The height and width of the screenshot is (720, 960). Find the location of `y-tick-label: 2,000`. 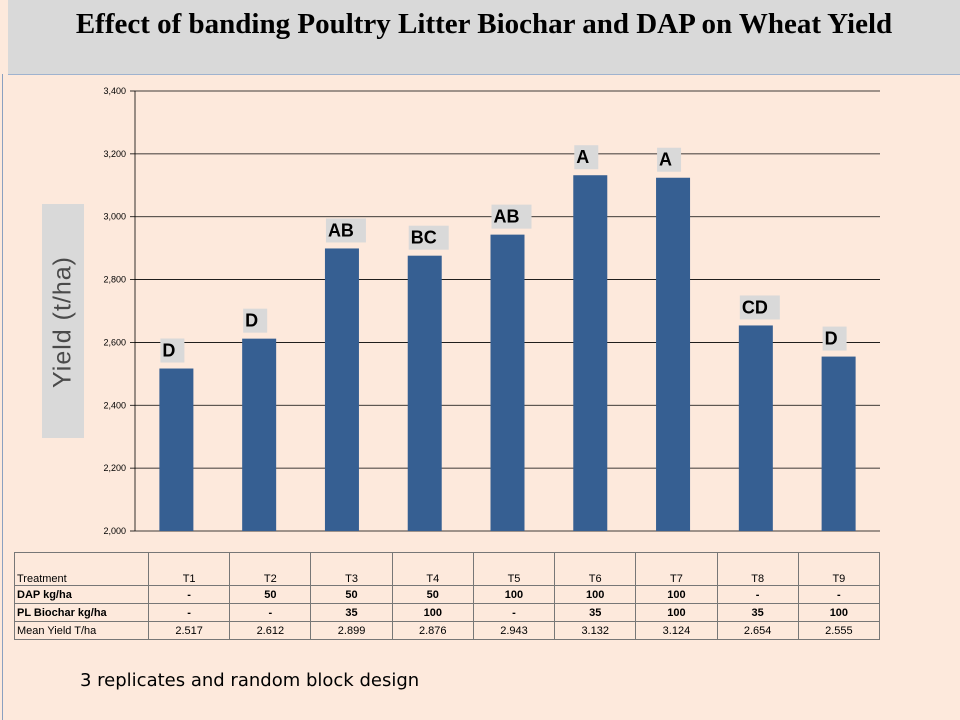

y-tick-label: 2,000 is located at coordinates (114, 531).